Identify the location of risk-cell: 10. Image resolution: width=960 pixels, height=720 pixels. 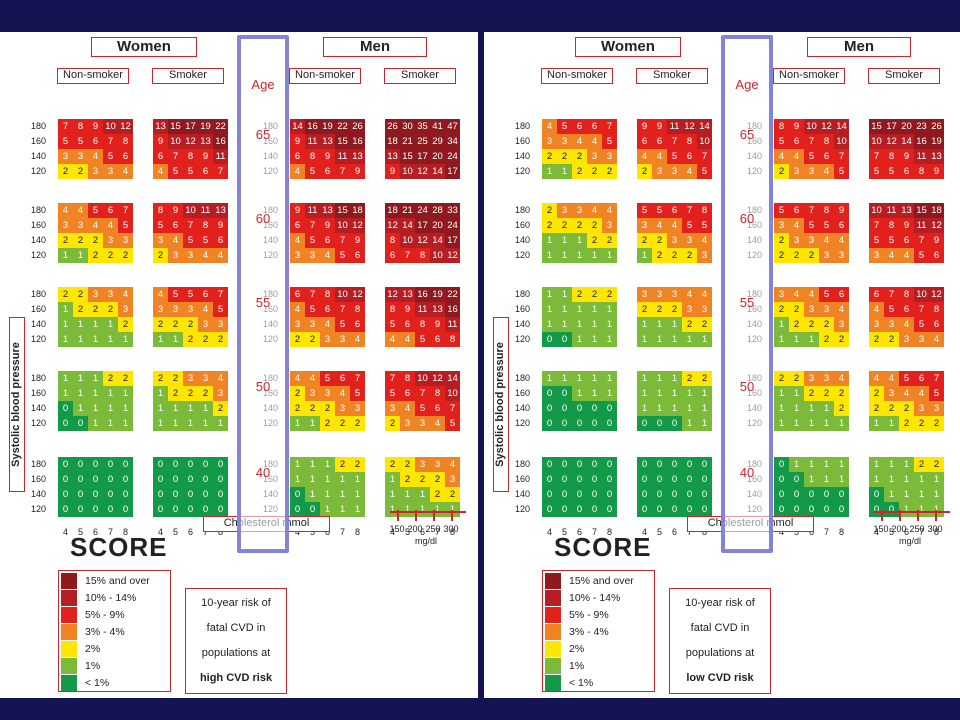
(175, 141).